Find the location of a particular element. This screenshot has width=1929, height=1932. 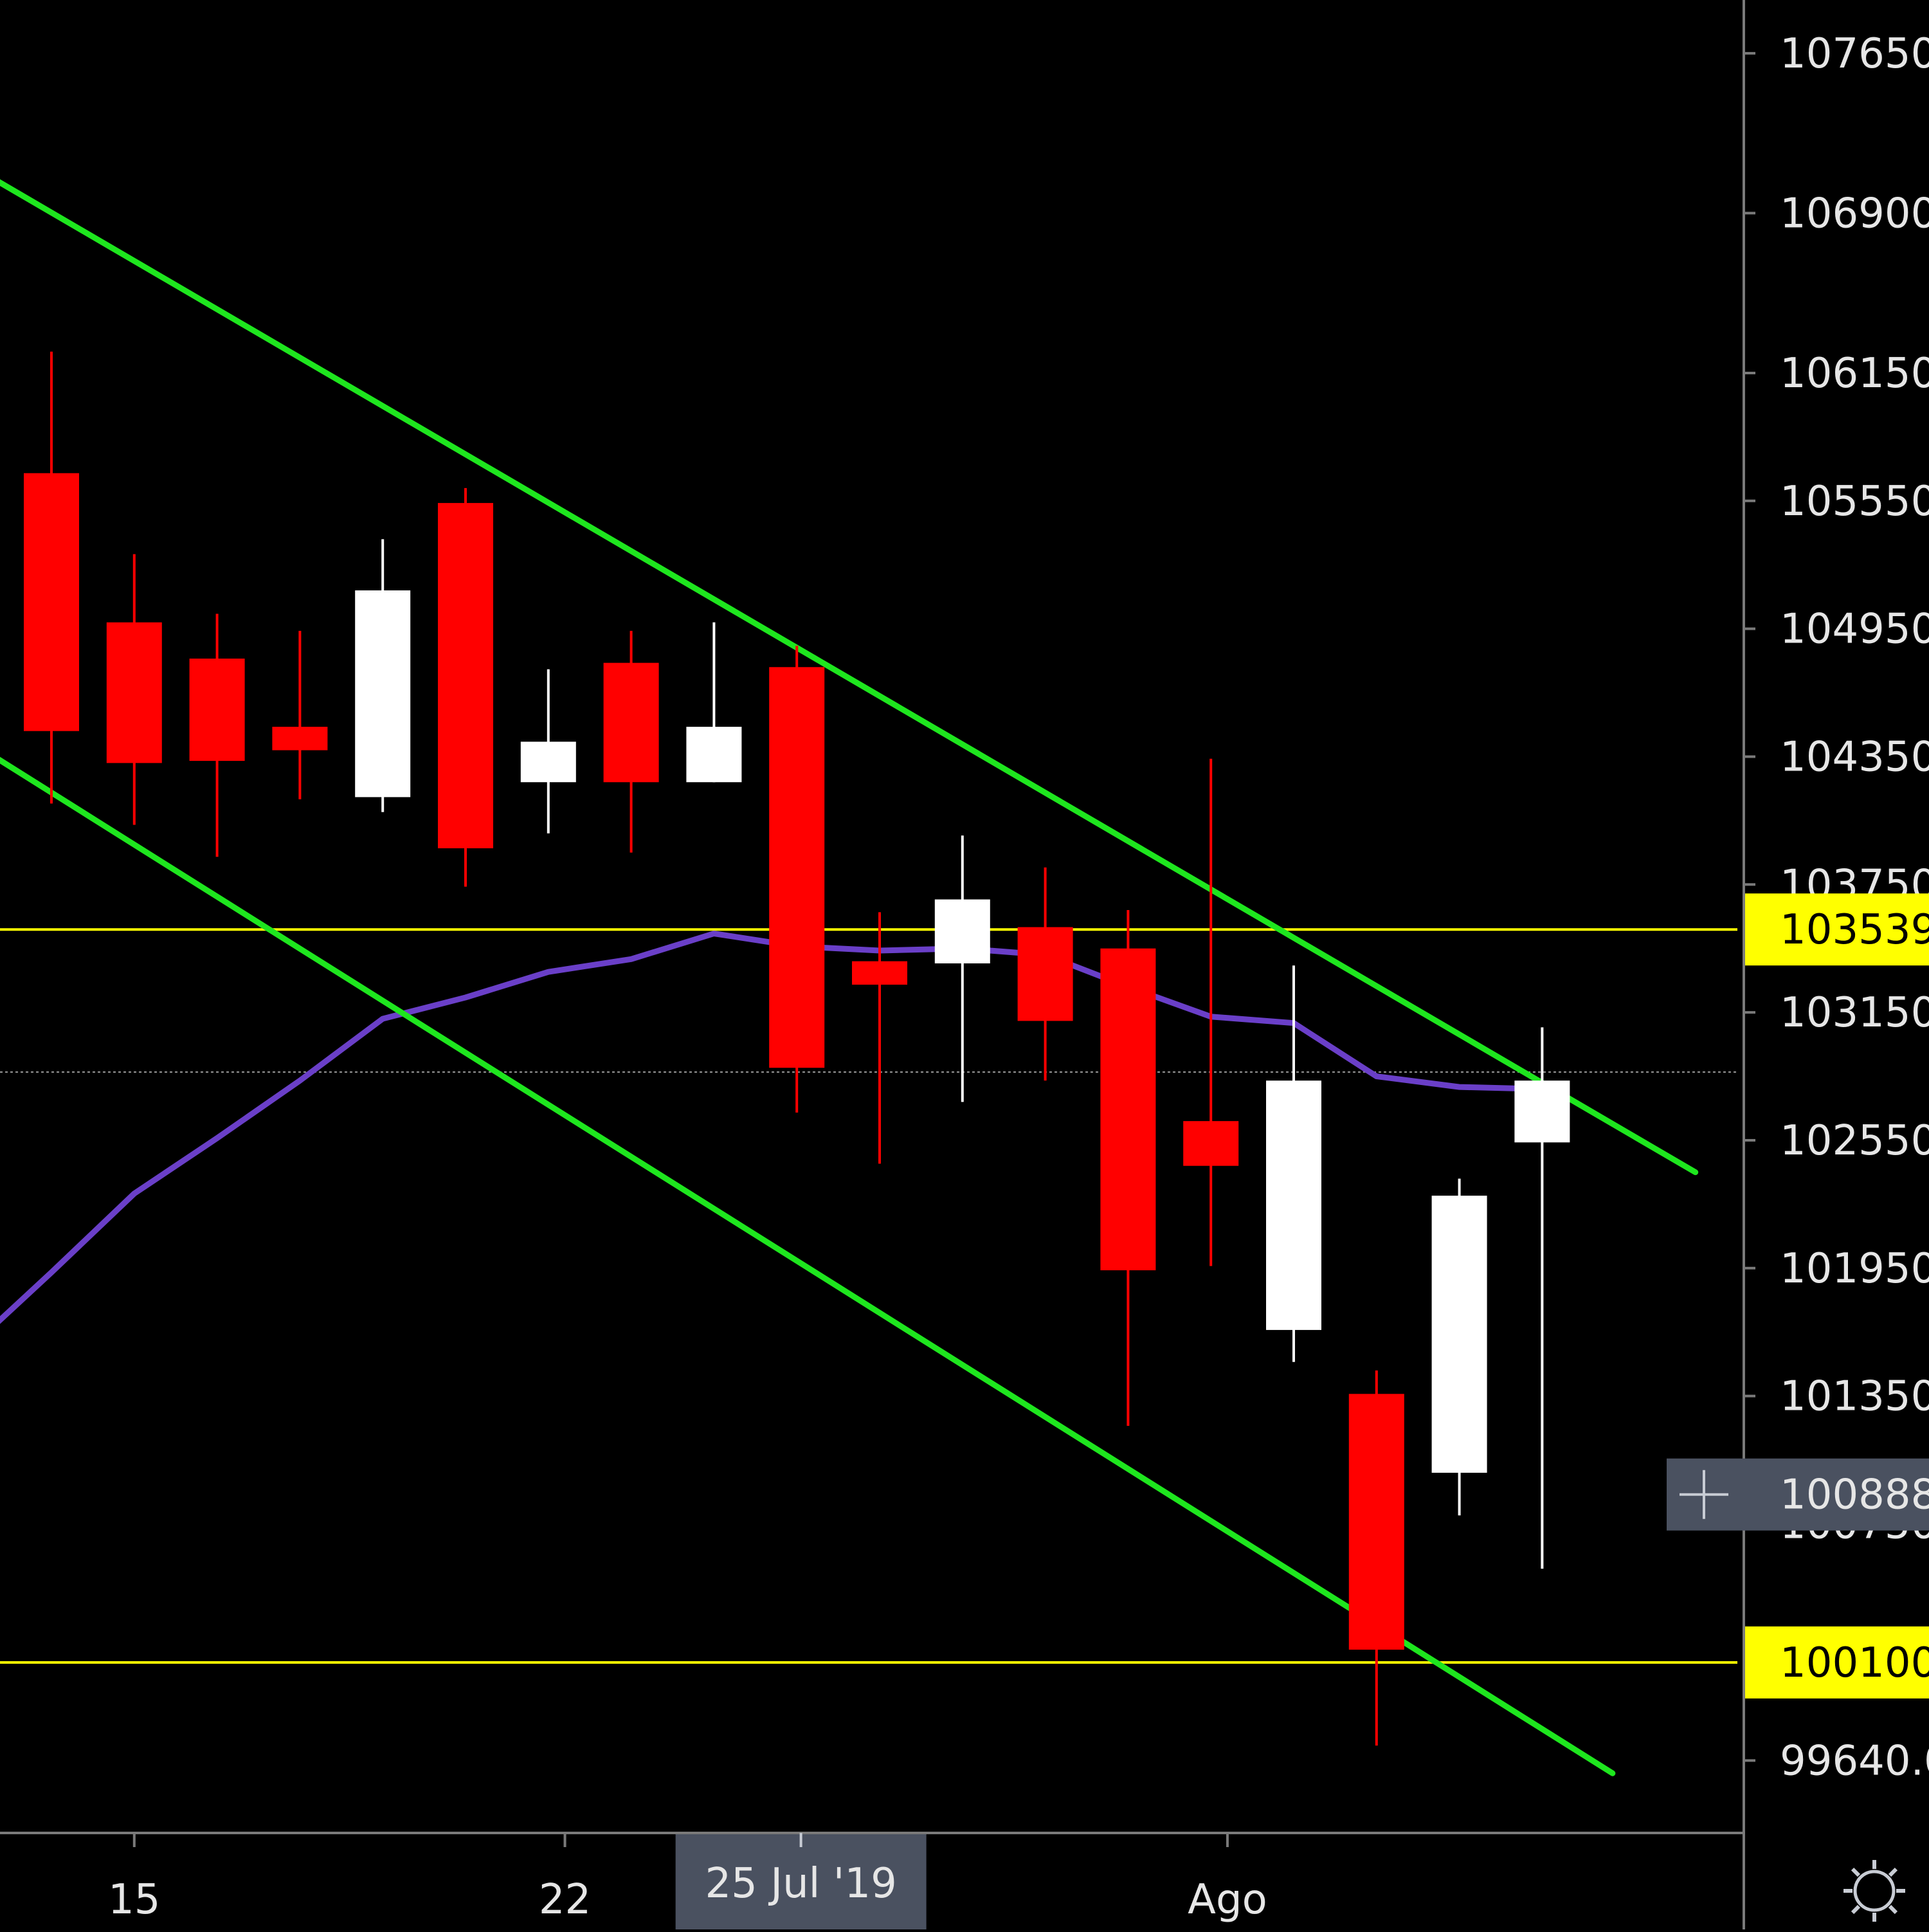

y-tick-label: 106150 is located at coordinates (1854, 373).